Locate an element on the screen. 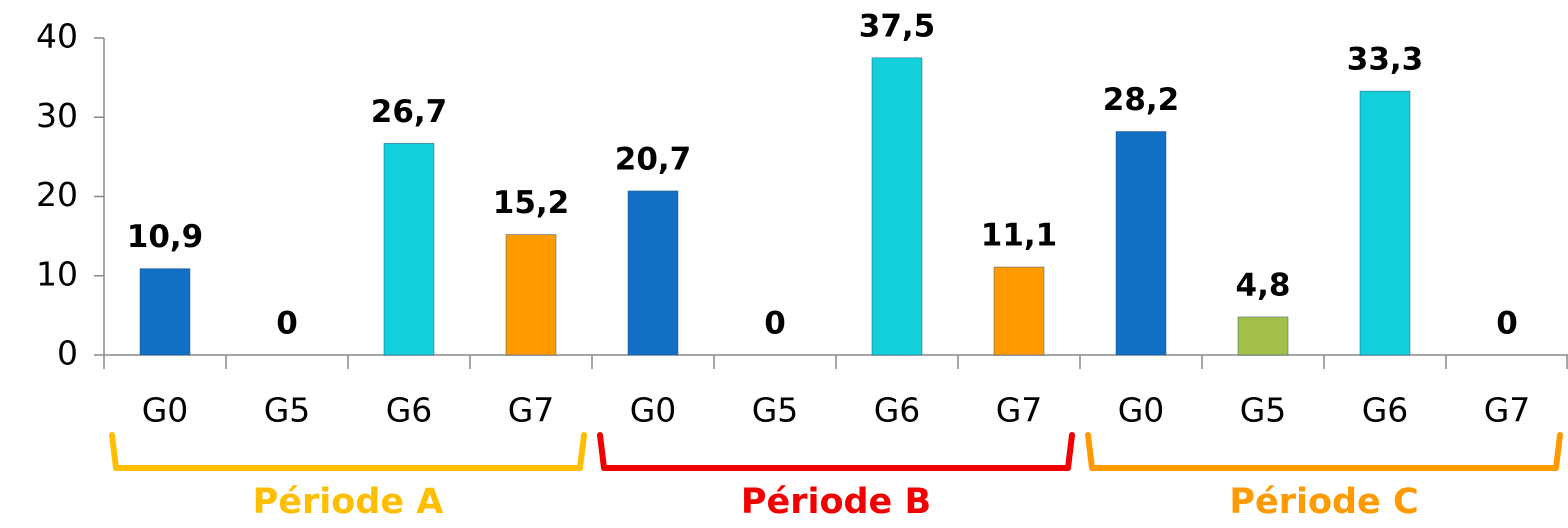 The width and height of the screenshot is (1568, 528). value-label: 33,3 is located at coordinates (1385, 60).